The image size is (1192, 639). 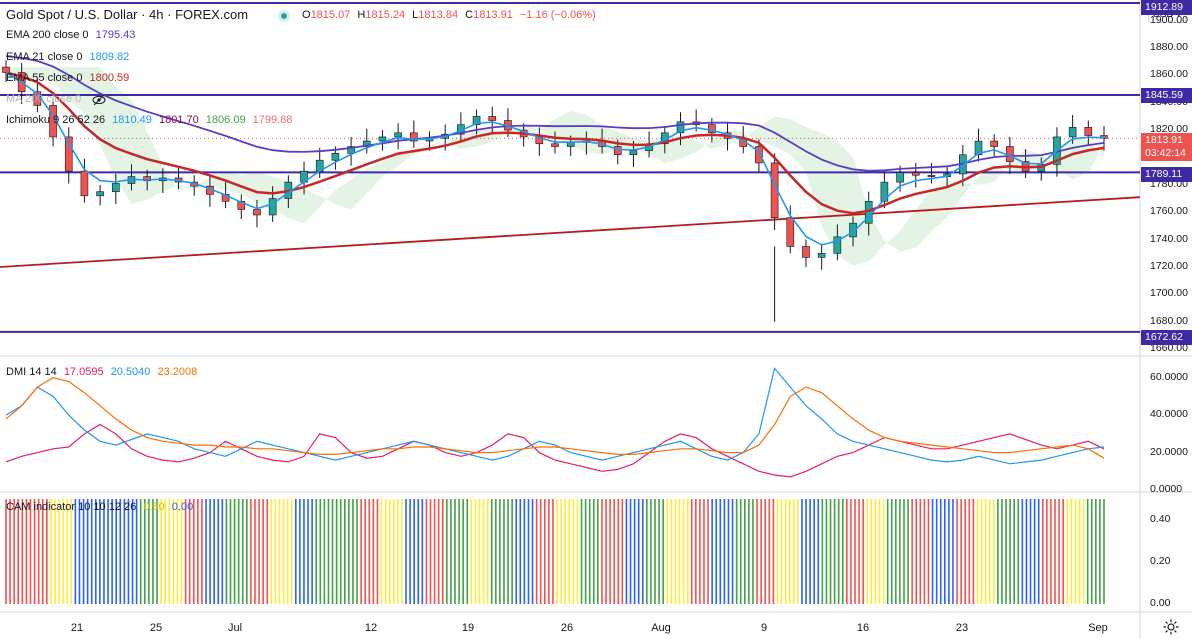 I want to click on price-tick-label: 1720.00, so click(x=1169, y=266).